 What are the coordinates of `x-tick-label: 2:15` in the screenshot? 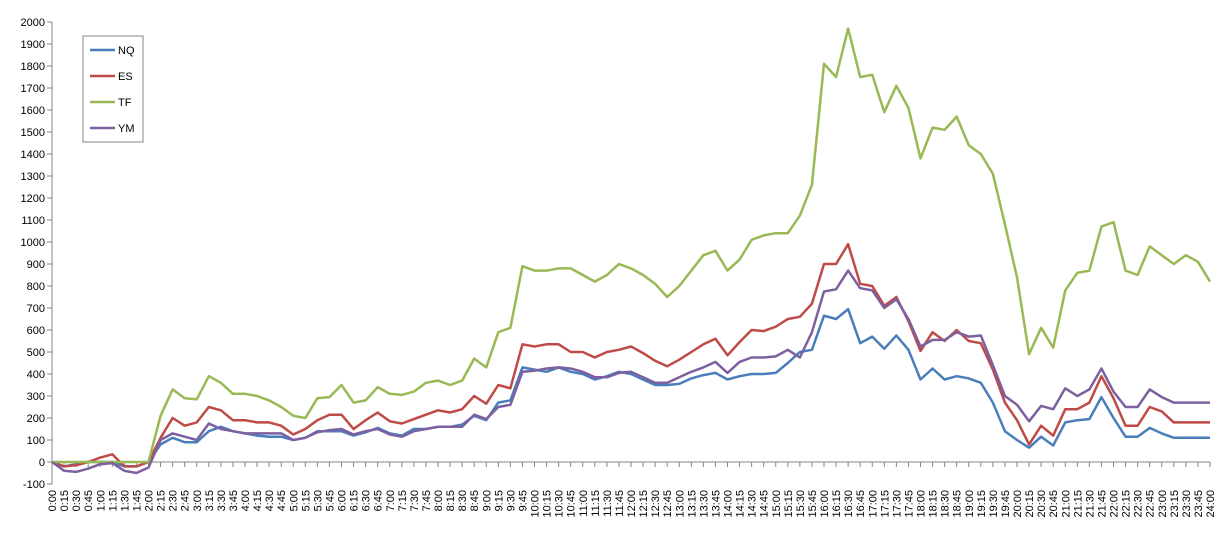 It's located at (162, 500).